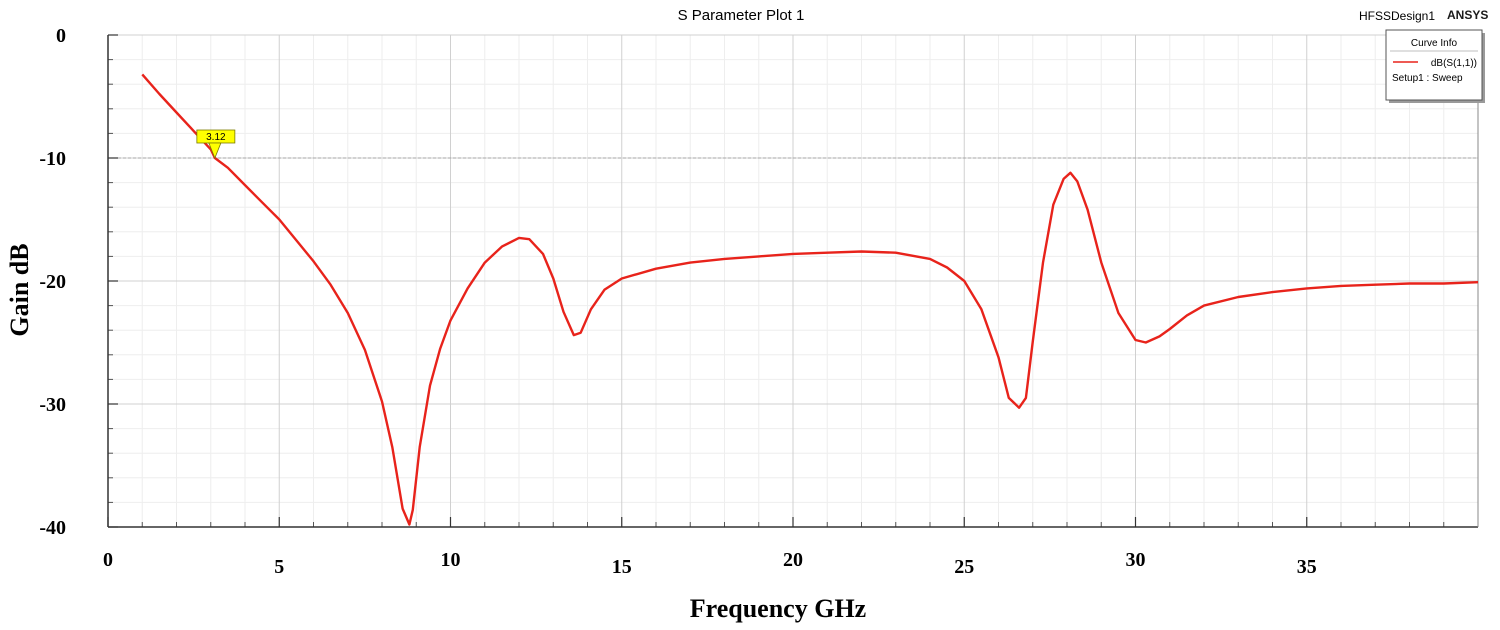  I want to click on y-tick-label: -10, so click(52, 159).